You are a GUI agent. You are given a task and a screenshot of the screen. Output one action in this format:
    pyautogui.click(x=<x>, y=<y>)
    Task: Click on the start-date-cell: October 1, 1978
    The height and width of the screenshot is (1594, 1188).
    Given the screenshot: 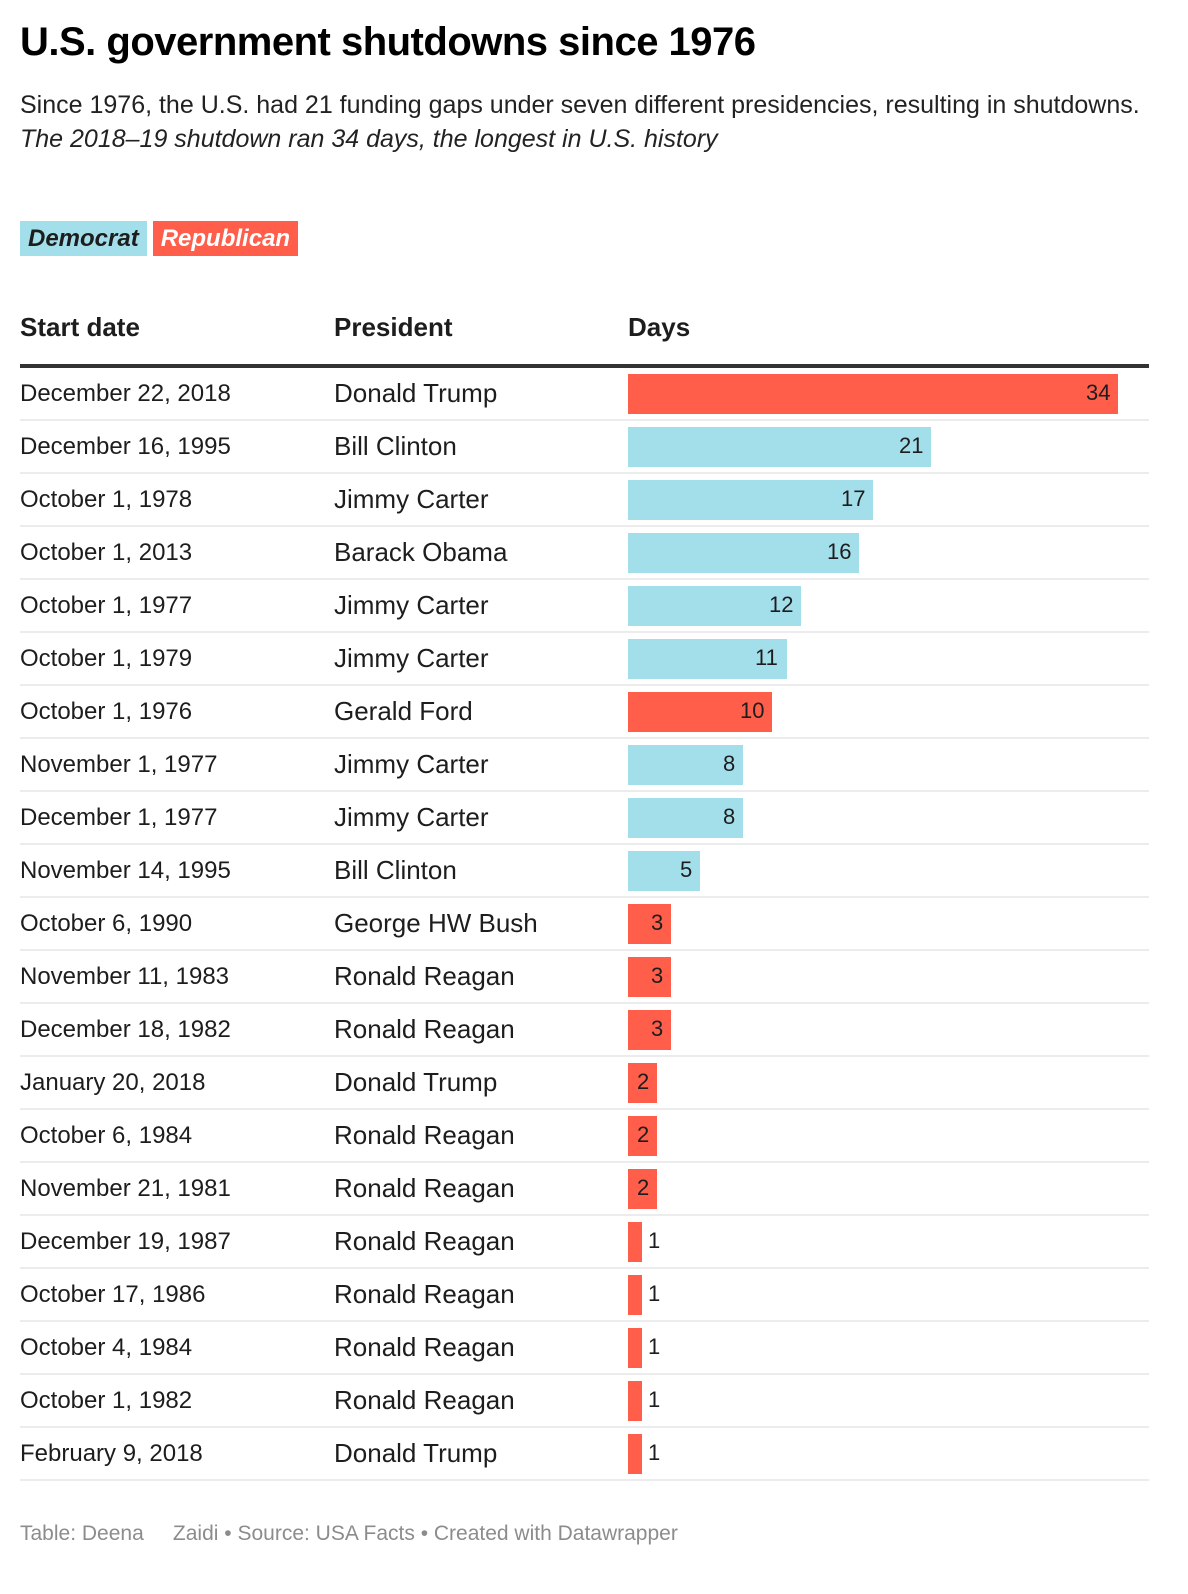 What is the action you would take?
    pyautogui.click(x=106, y=499)
    